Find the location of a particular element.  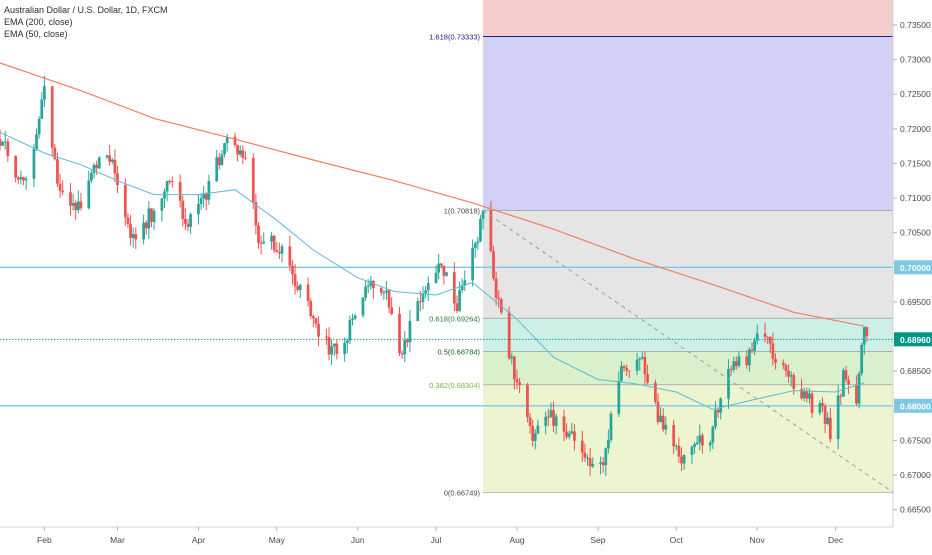

time-axis: Feb Mar Apr May Jun Jul Aug Sep Oct Nov Dec is located at coordinates (466, 538).